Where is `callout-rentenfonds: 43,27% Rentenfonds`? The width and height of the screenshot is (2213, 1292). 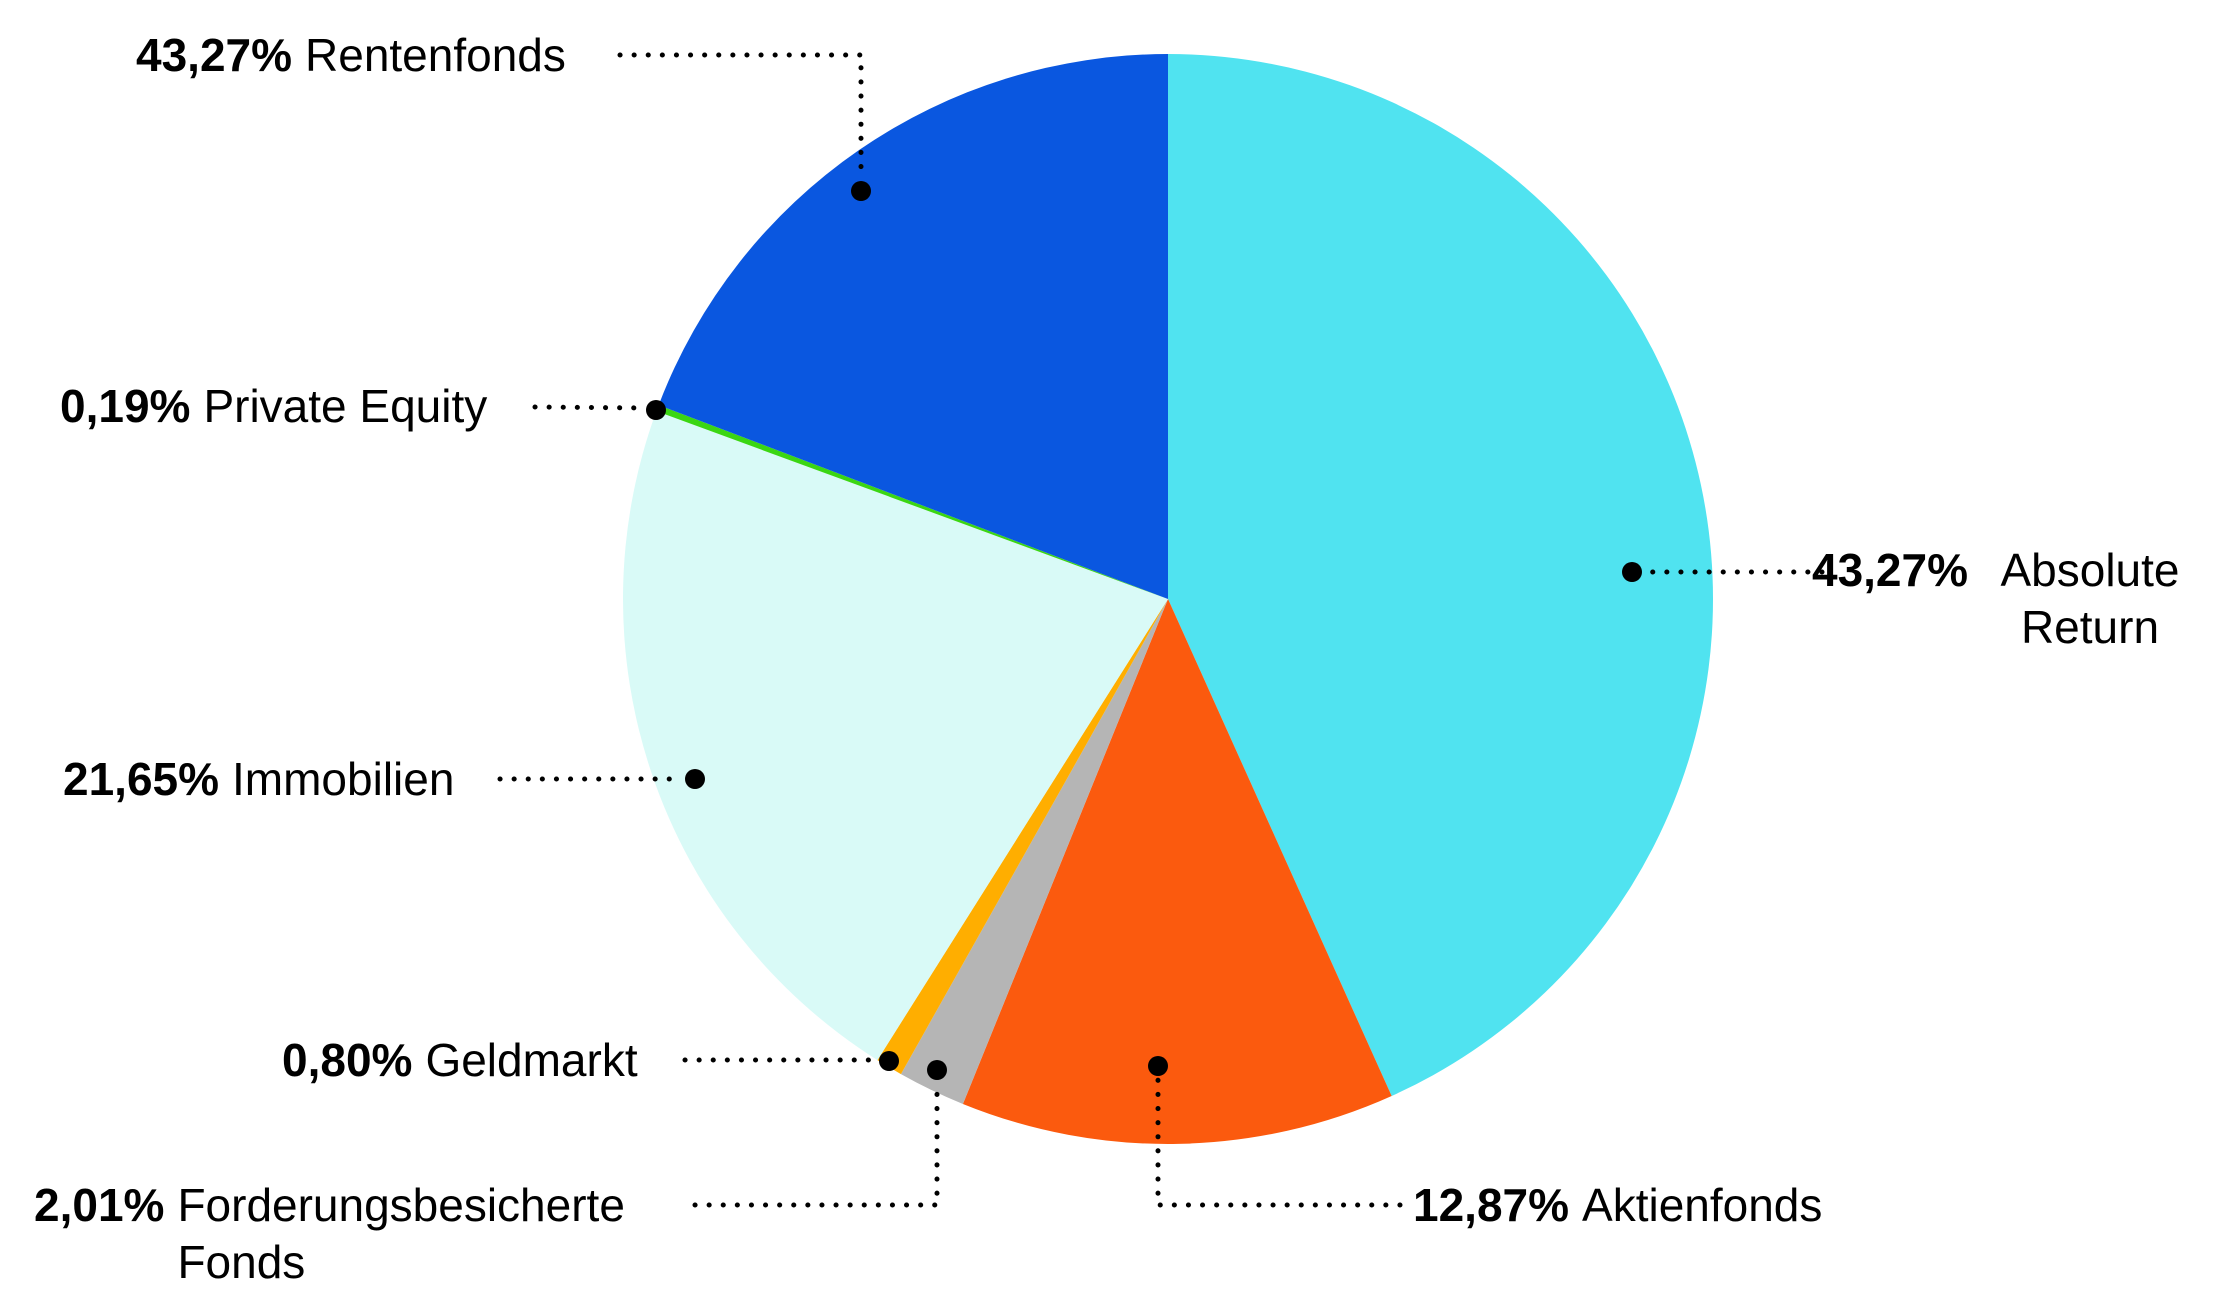 callout-rentenfonds: 43,27% Rentenfonds is located at coordinates (351, 55).